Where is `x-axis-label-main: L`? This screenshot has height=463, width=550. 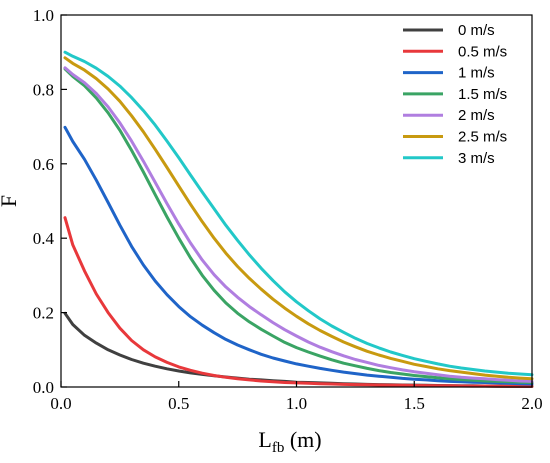 x-axis-label-main: L is located at coordinates (264, 439).